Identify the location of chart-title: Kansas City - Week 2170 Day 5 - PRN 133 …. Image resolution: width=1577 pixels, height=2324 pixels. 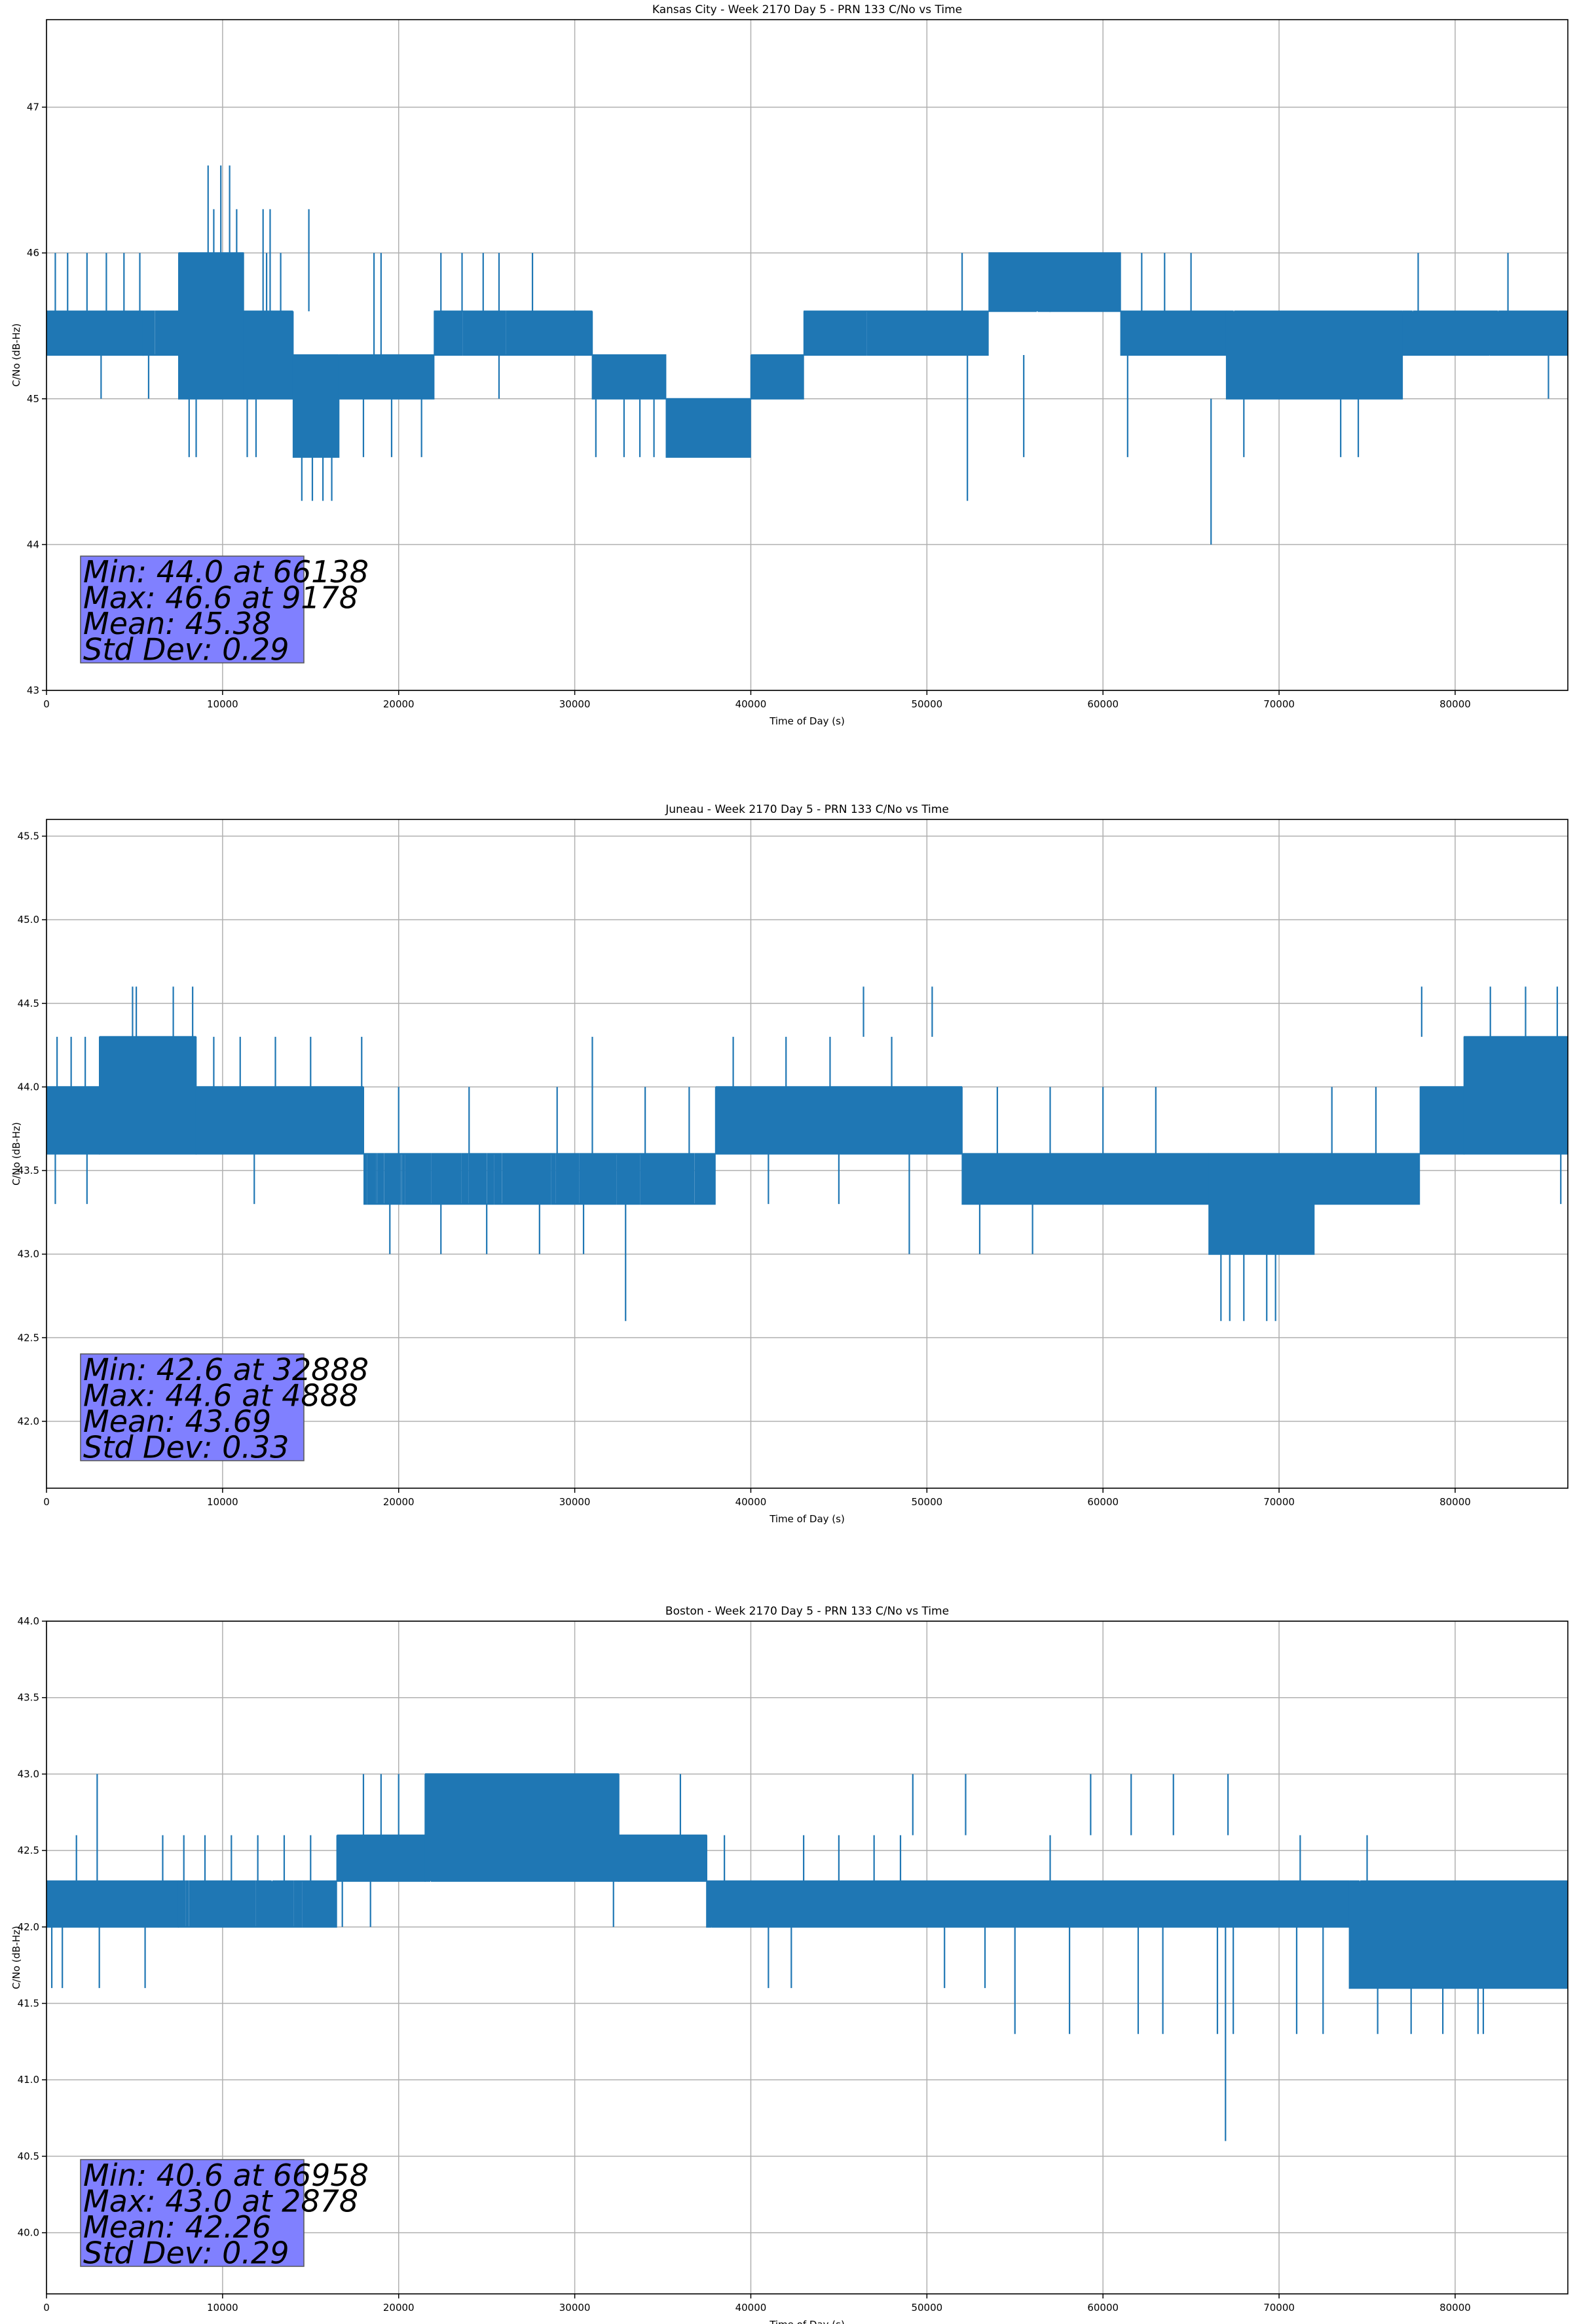
(807, 9).